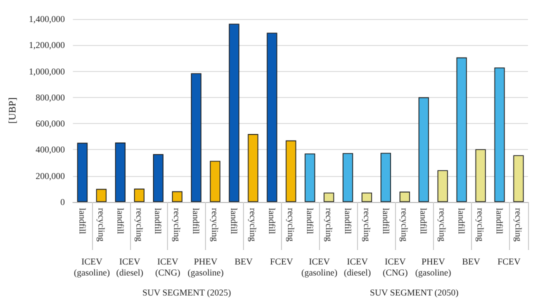  Describe the element at coordinates (51, 123) in the screenshot. I see `y-tick-label: 600,000` at that location.